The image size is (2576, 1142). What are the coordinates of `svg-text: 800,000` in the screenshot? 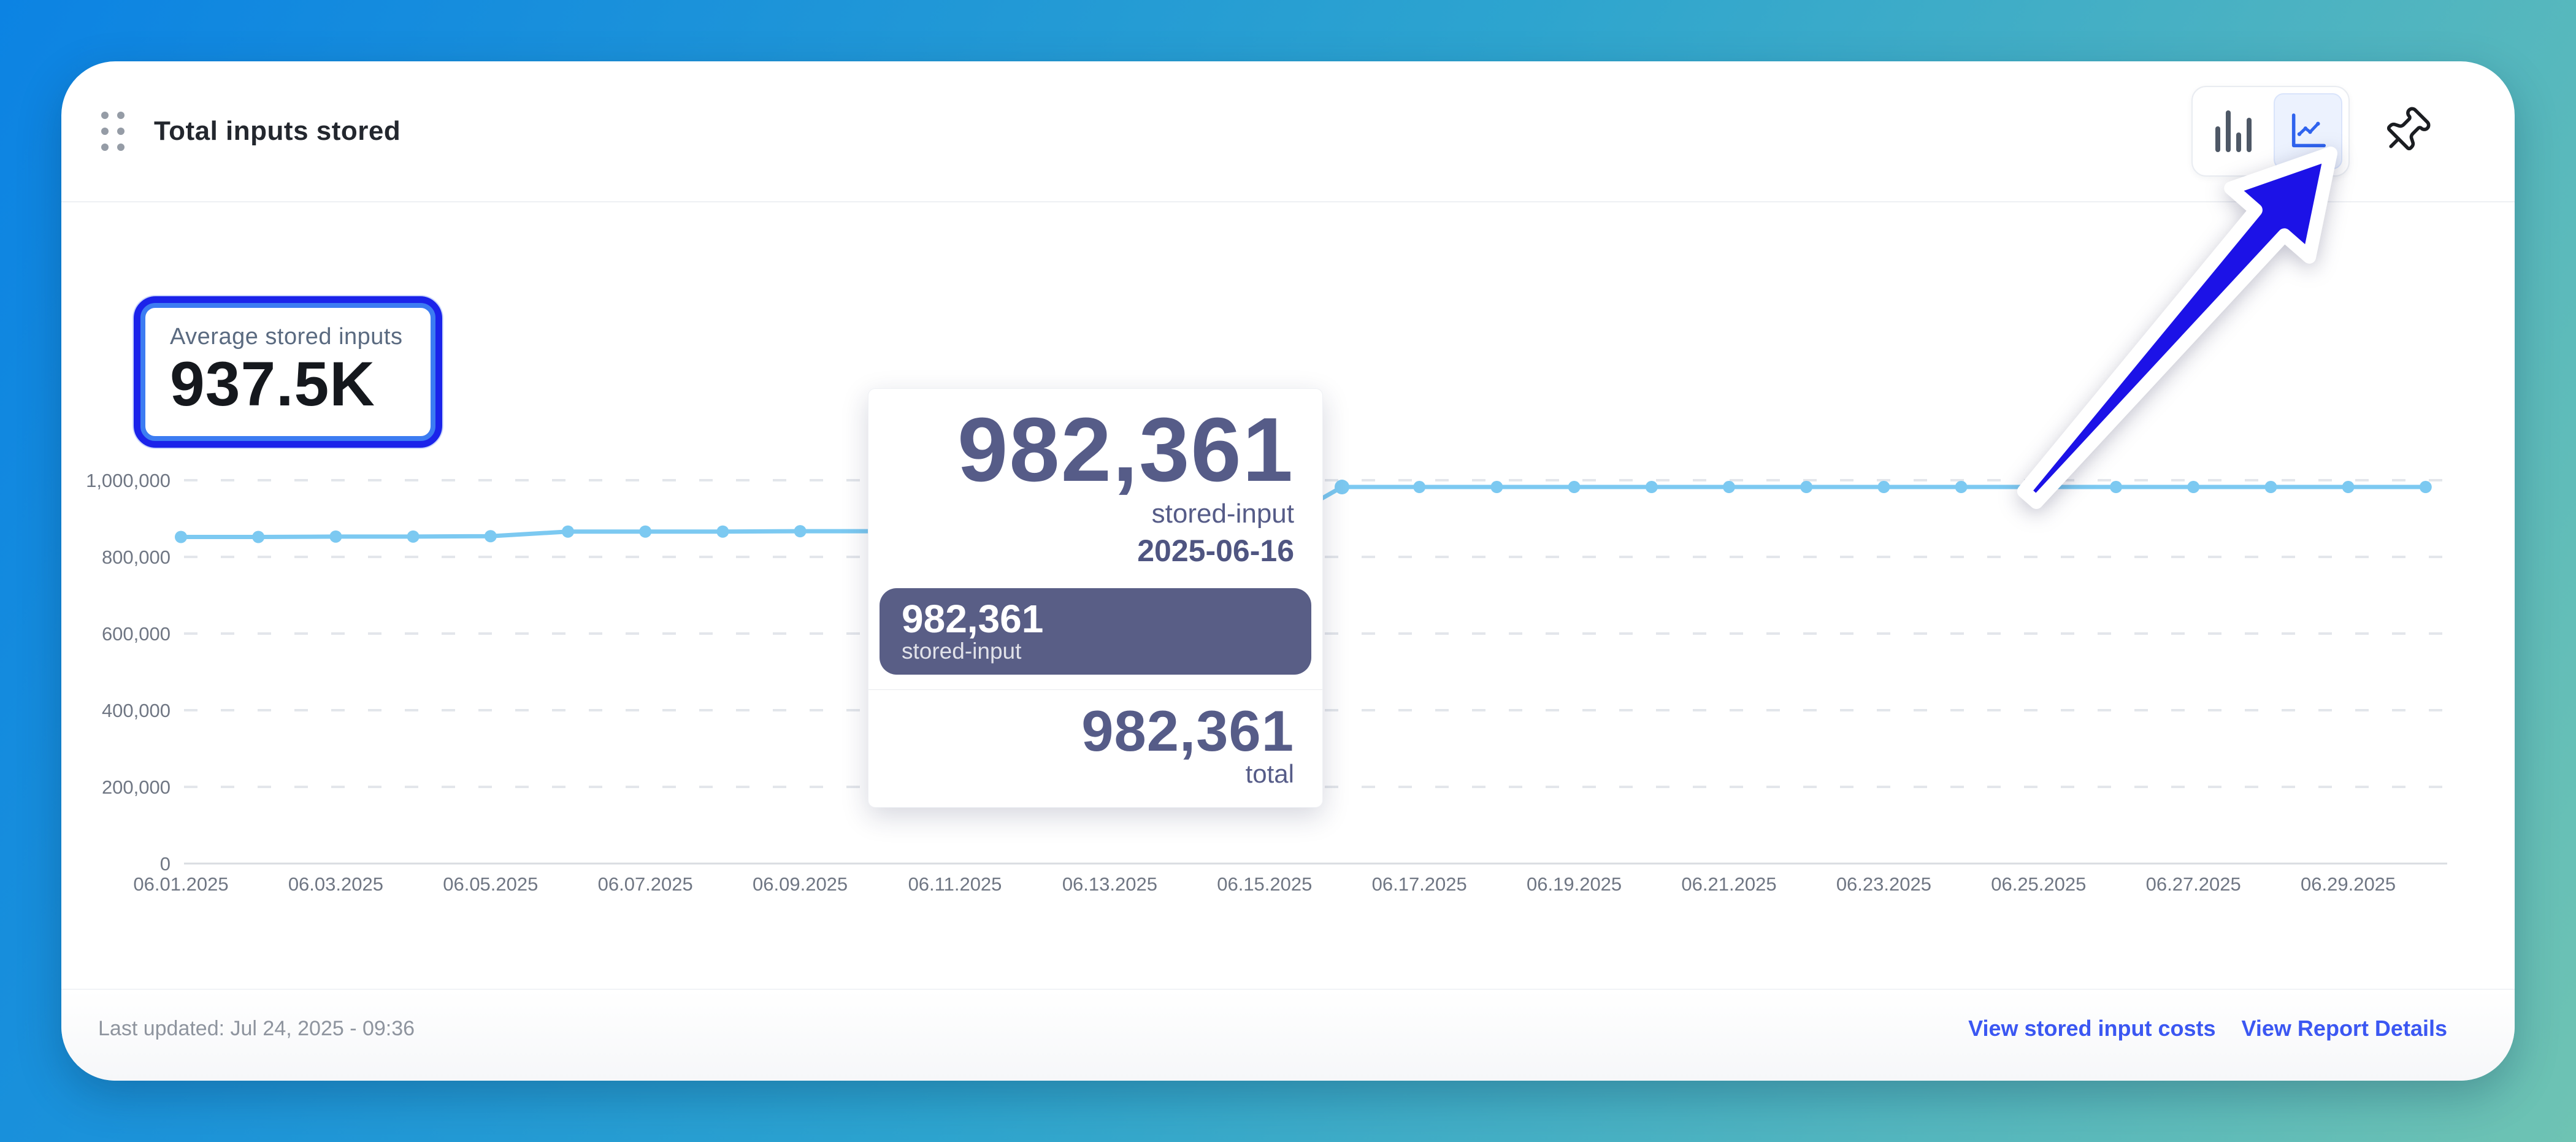 It's located at (136, 557).